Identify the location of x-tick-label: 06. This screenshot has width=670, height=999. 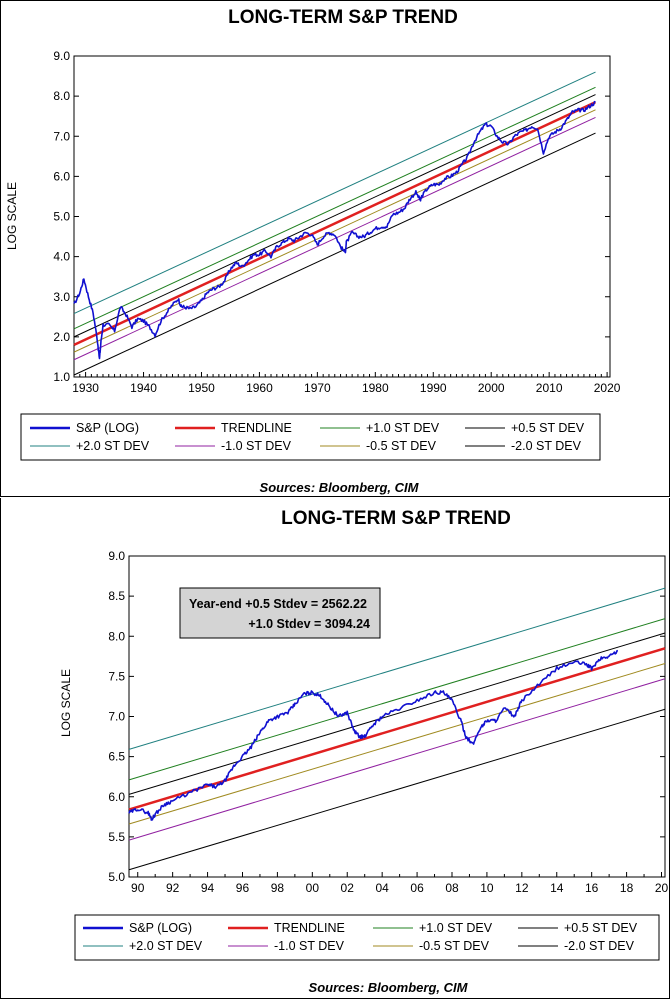
(417, 888).